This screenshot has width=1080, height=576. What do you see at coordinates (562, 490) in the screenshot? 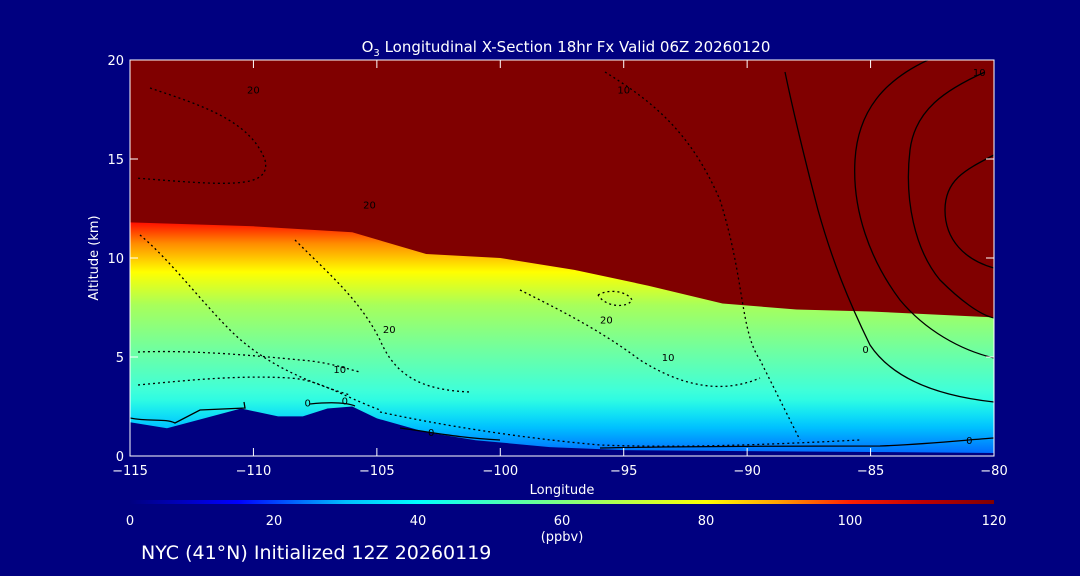
I see `x-axis-label: Longitude` at bounding box center [562, 490].